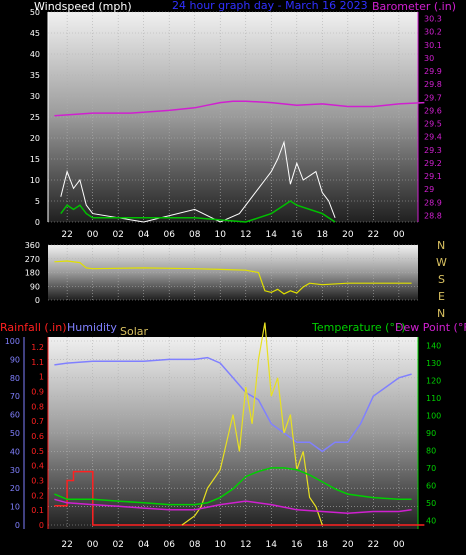 The height and width of the screenshot is (555, 466). Describe the element at coordinates (35, 180) in the screenshot. I see `wind-tick-label: 10` at that location.